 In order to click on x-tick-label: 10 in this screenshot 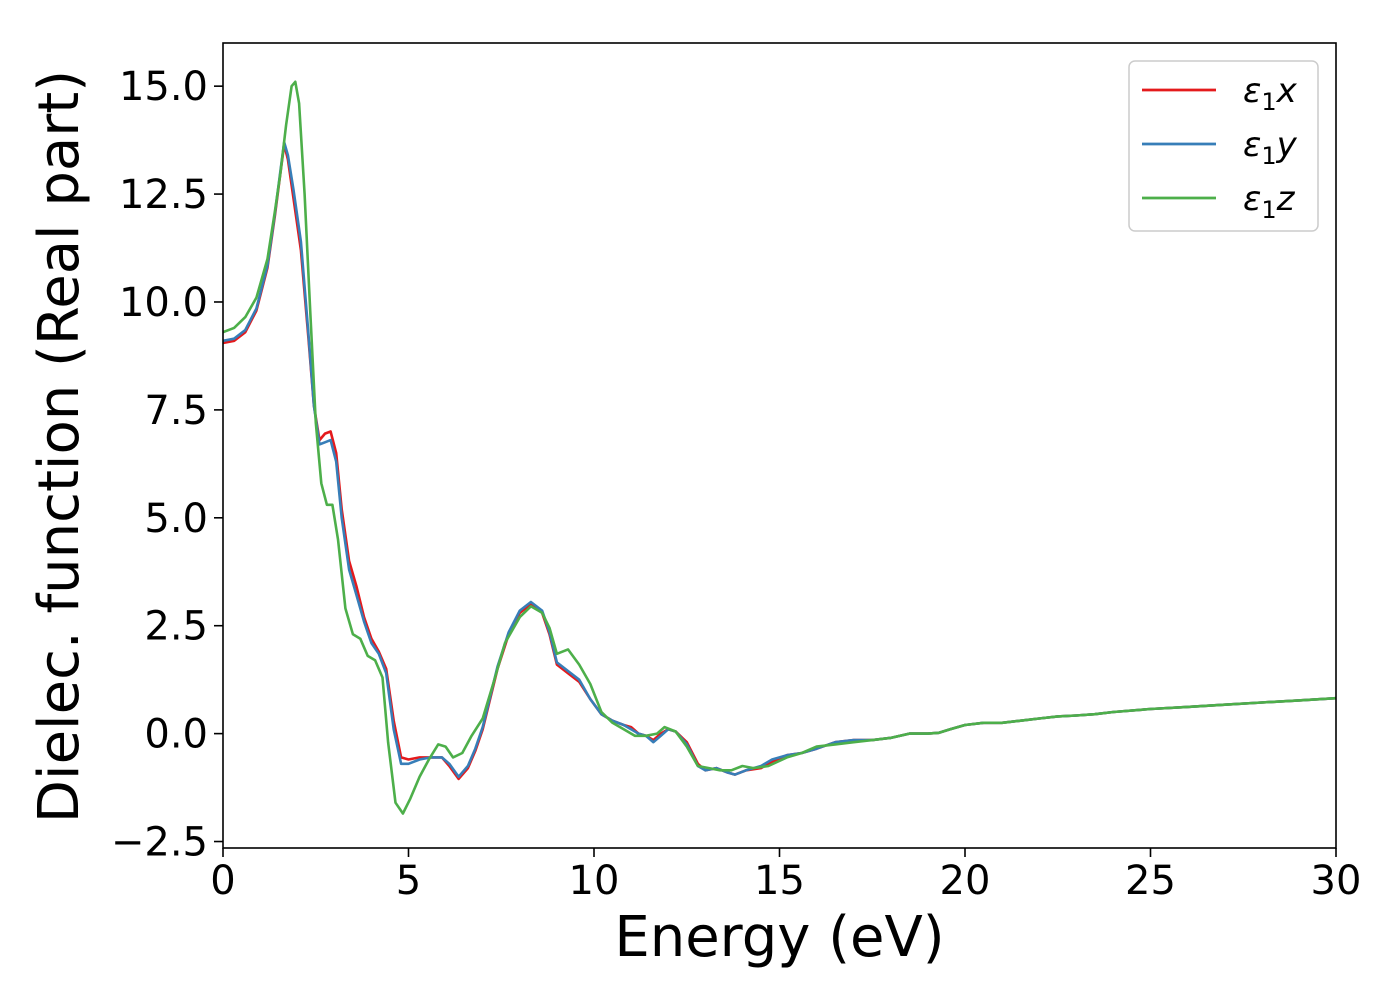, I will do `click(594, 881)`.